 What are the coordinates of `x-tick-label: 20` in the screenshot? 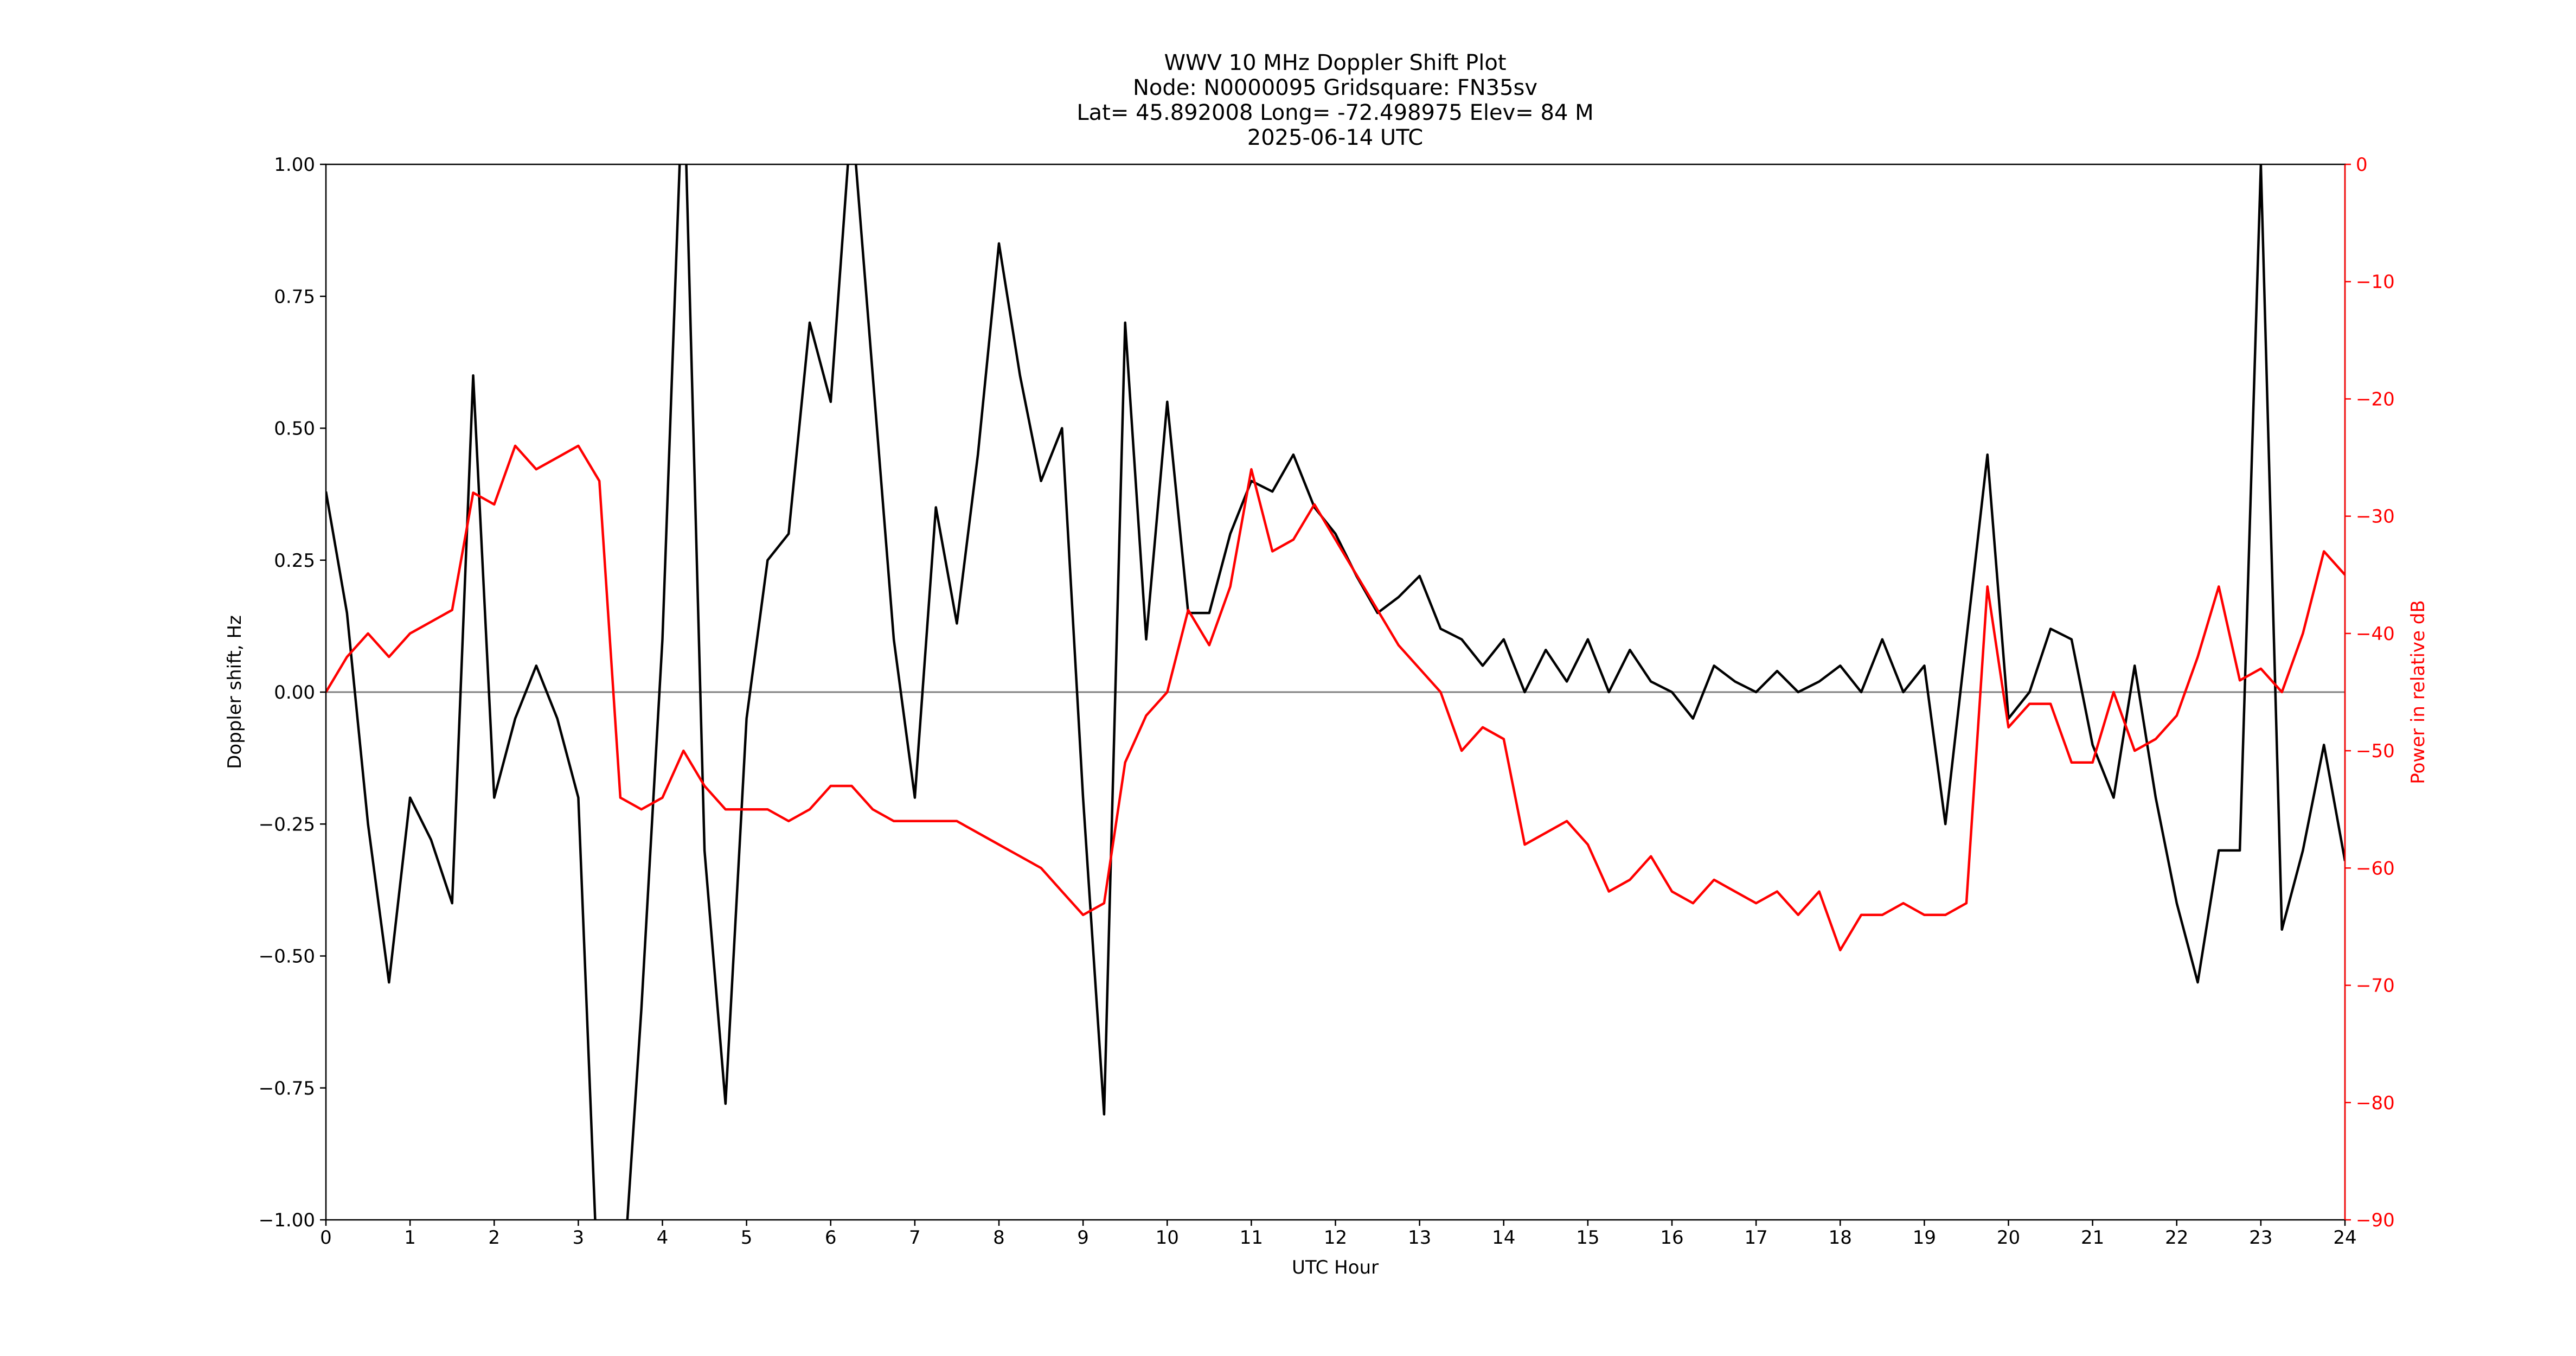 It's located at (2008, 1238).